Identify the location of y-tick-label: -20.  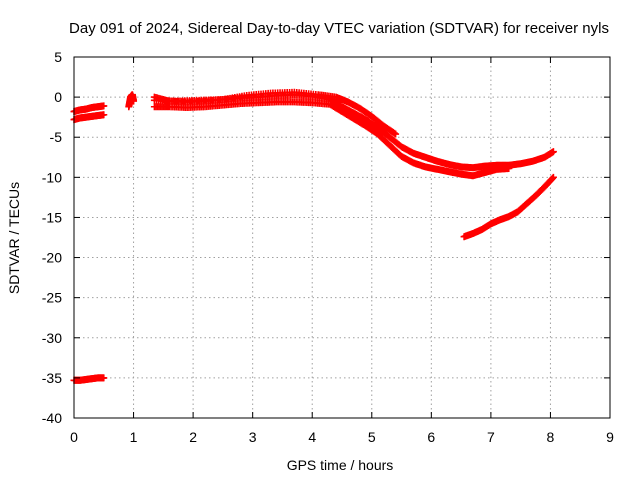
(52, 258).